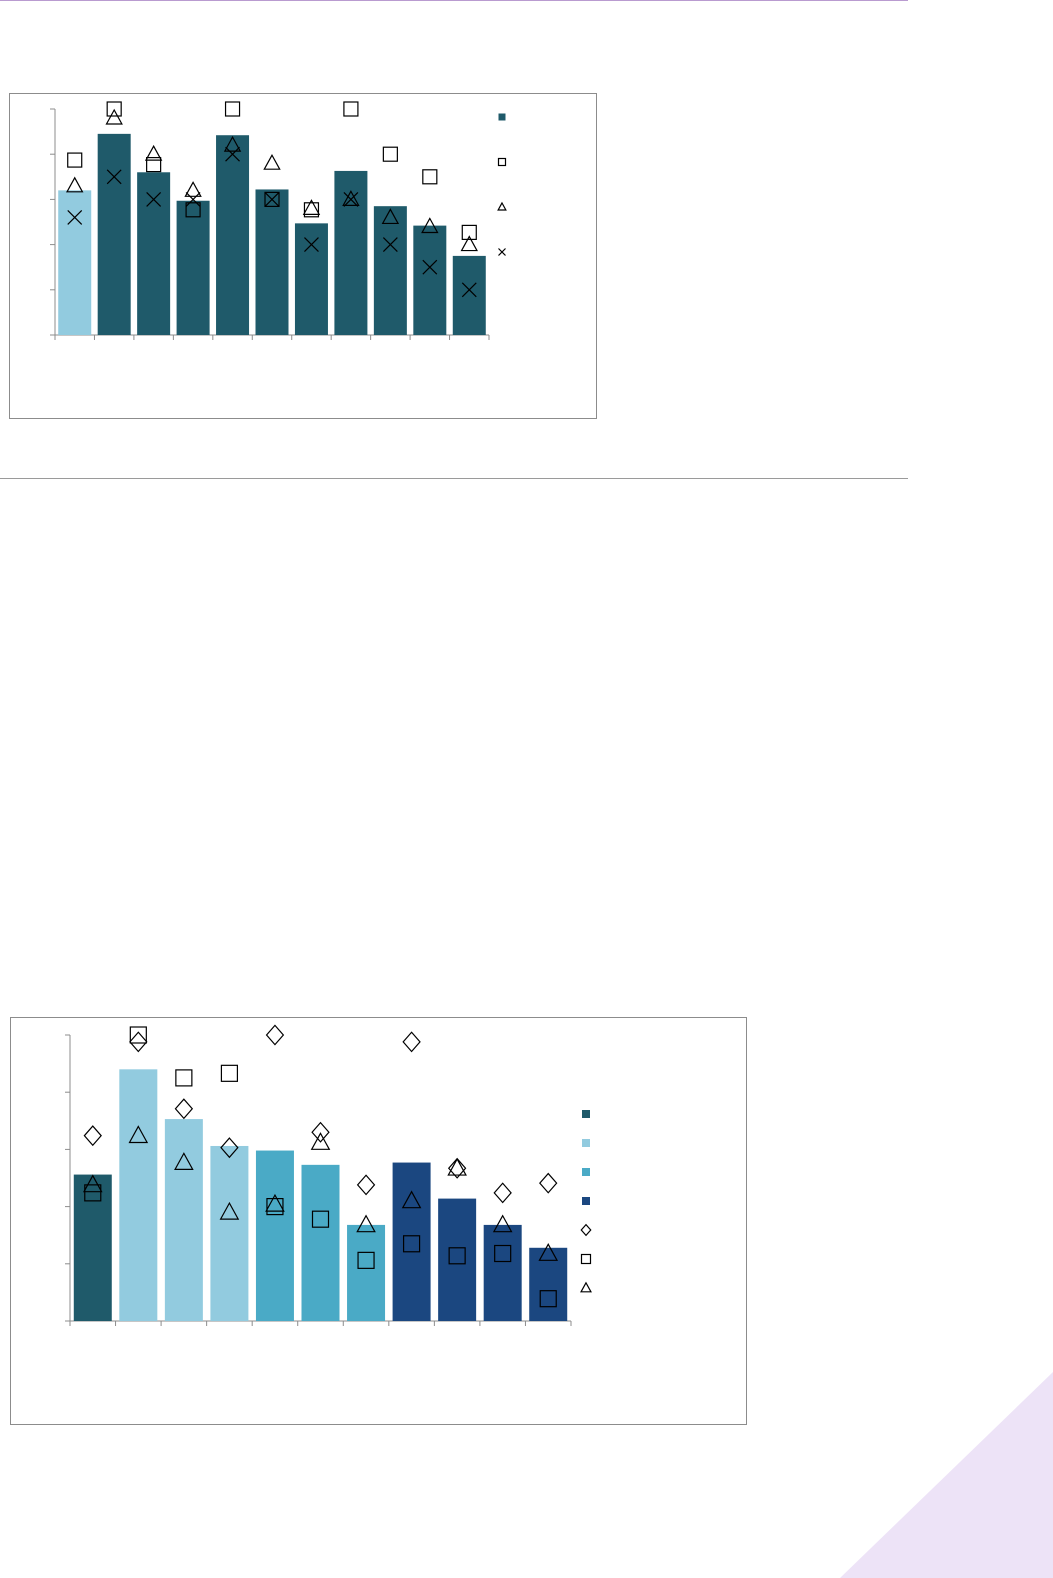 The height and width of the screenshot is (1578, 1053). I want to click on section-divider, so click(454, 478).